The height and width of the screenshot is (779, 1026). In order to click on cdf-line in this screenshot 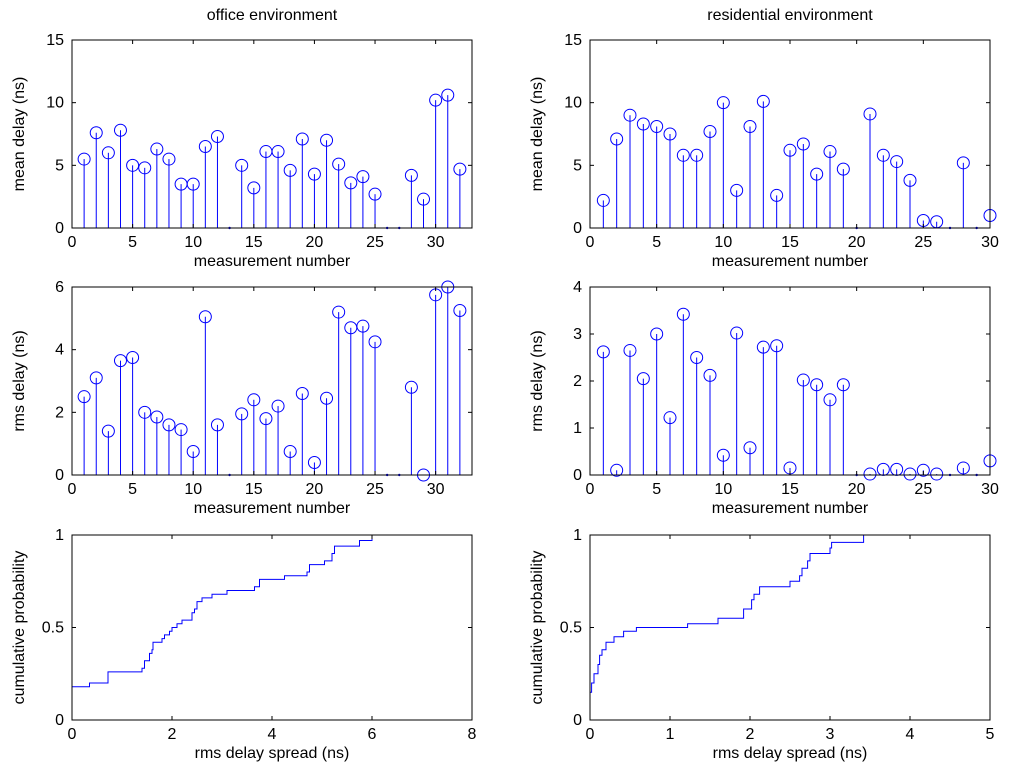, I will do `click(272, 611)`.